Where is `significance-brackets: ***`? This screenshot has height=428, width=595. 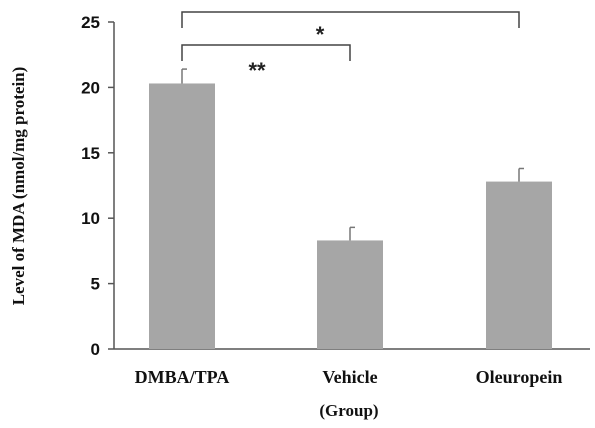
significance-brackets: *** is located at coordinates (350, 47).